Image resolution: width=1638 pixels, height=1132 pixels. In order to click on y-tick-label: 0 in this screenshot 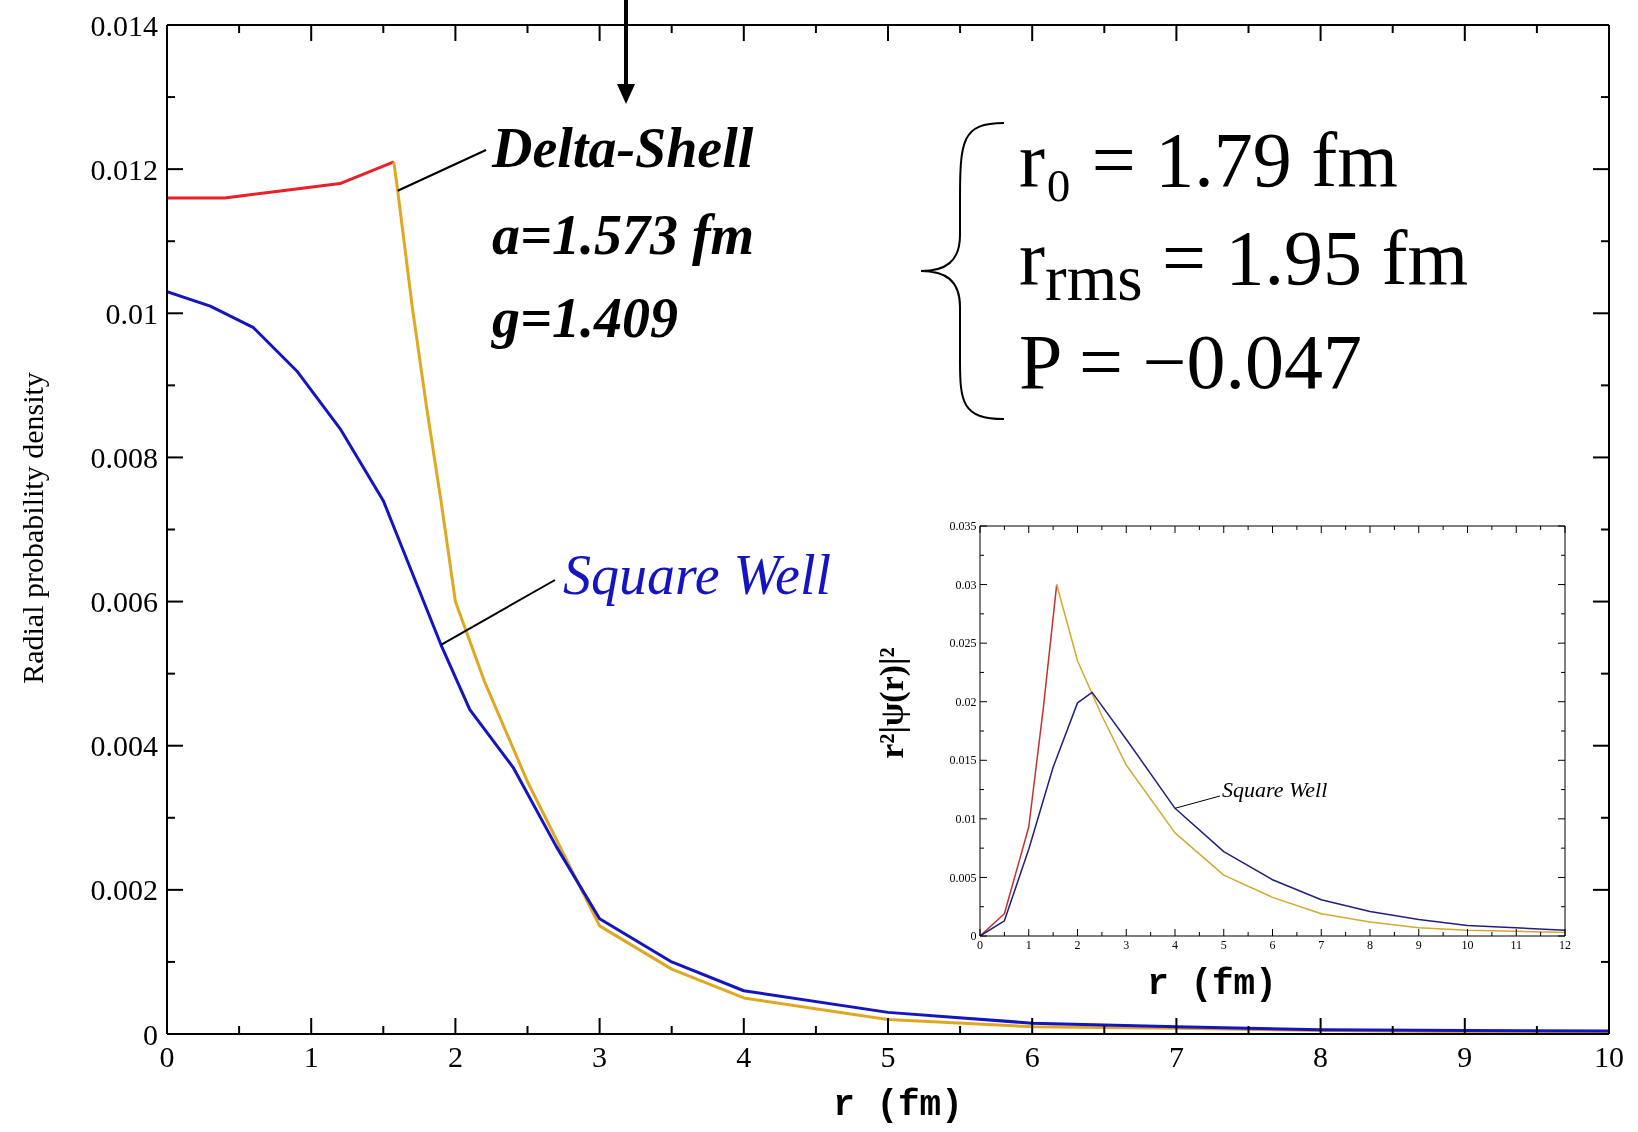, I will do `click(150, 1034)`.